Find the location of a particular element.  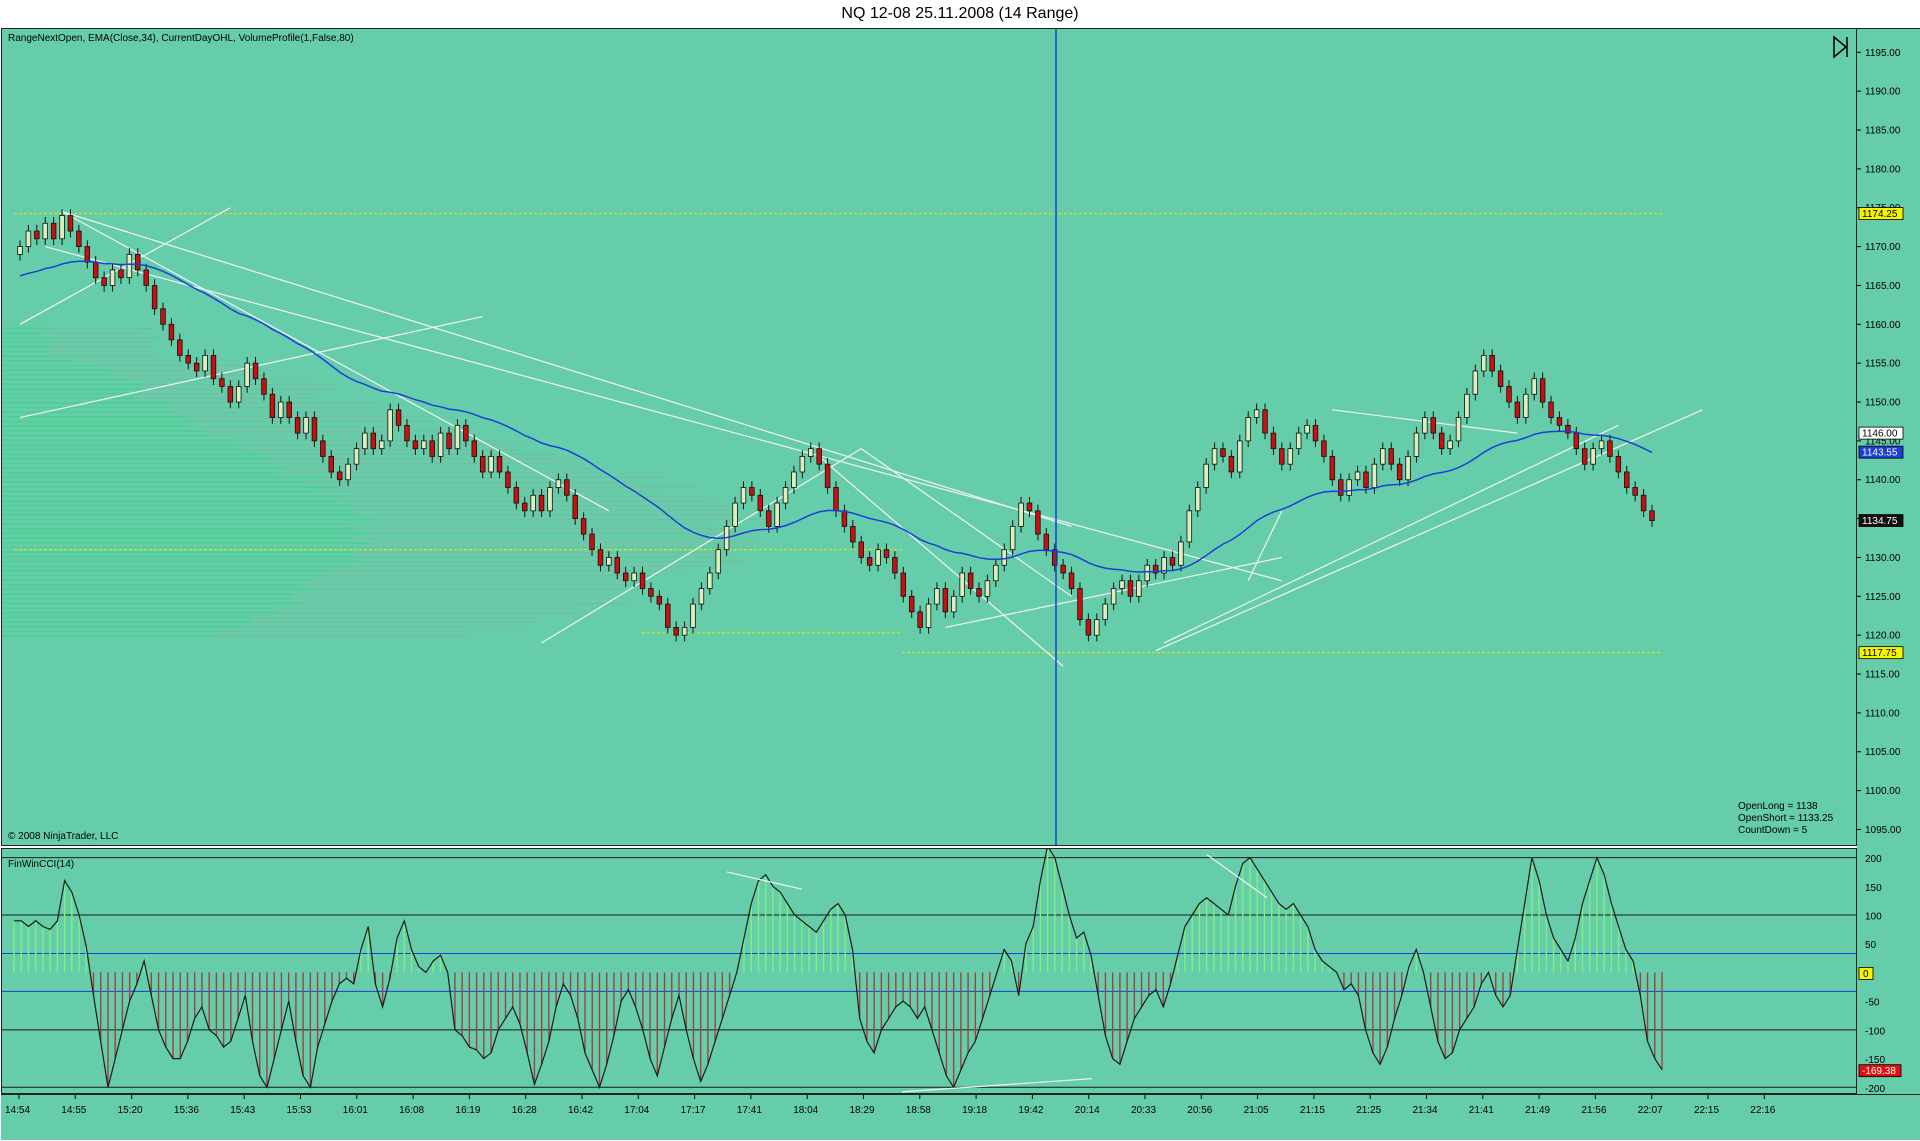

price-tick-label: 1170.00 is located at coordinates (1883, 247).